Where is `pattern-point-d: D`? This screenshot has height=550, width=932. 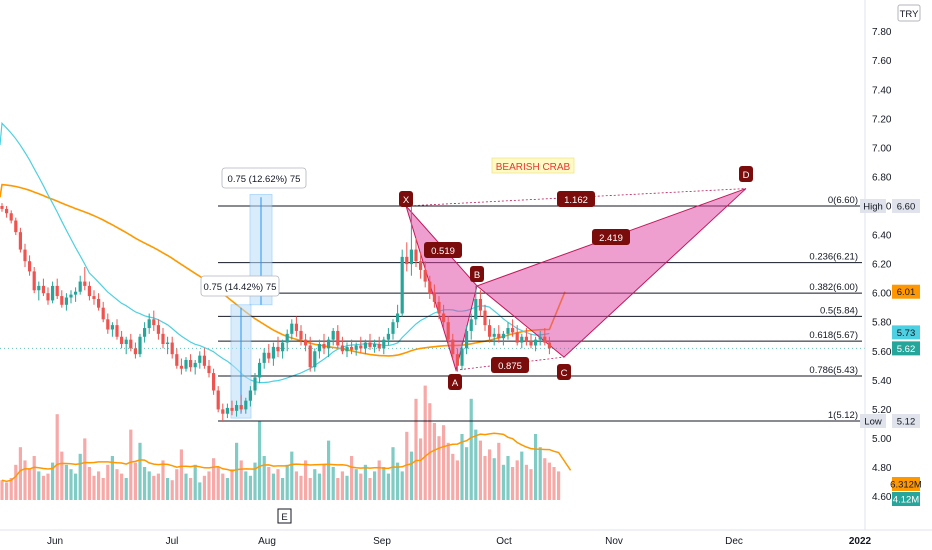 pattern-point-d: D is located at coordinates (746, 175).